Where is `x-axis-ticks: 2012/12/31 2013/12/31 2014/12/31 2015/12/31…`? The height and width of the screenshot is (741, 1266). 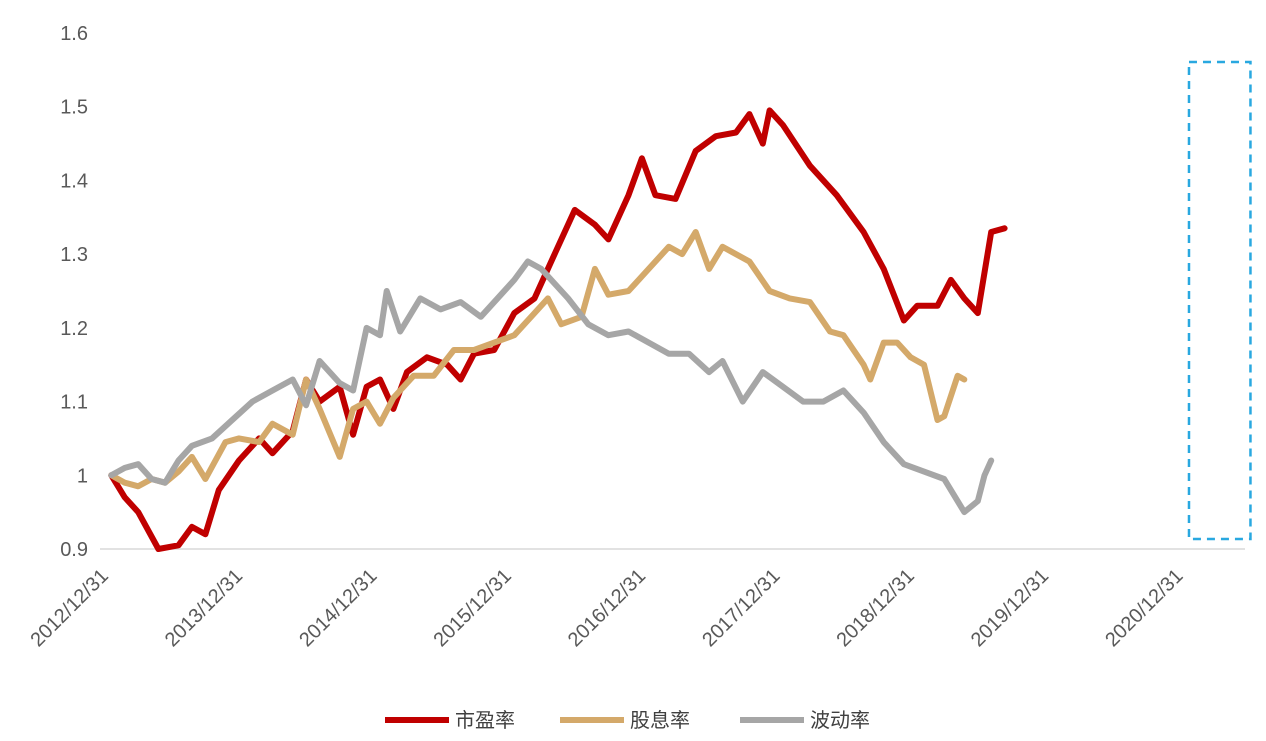
x-axis-ticks: 2012/12/31 2013/12/31 2014/12/31 2015/12/31… is located at coordinates (607, 608).